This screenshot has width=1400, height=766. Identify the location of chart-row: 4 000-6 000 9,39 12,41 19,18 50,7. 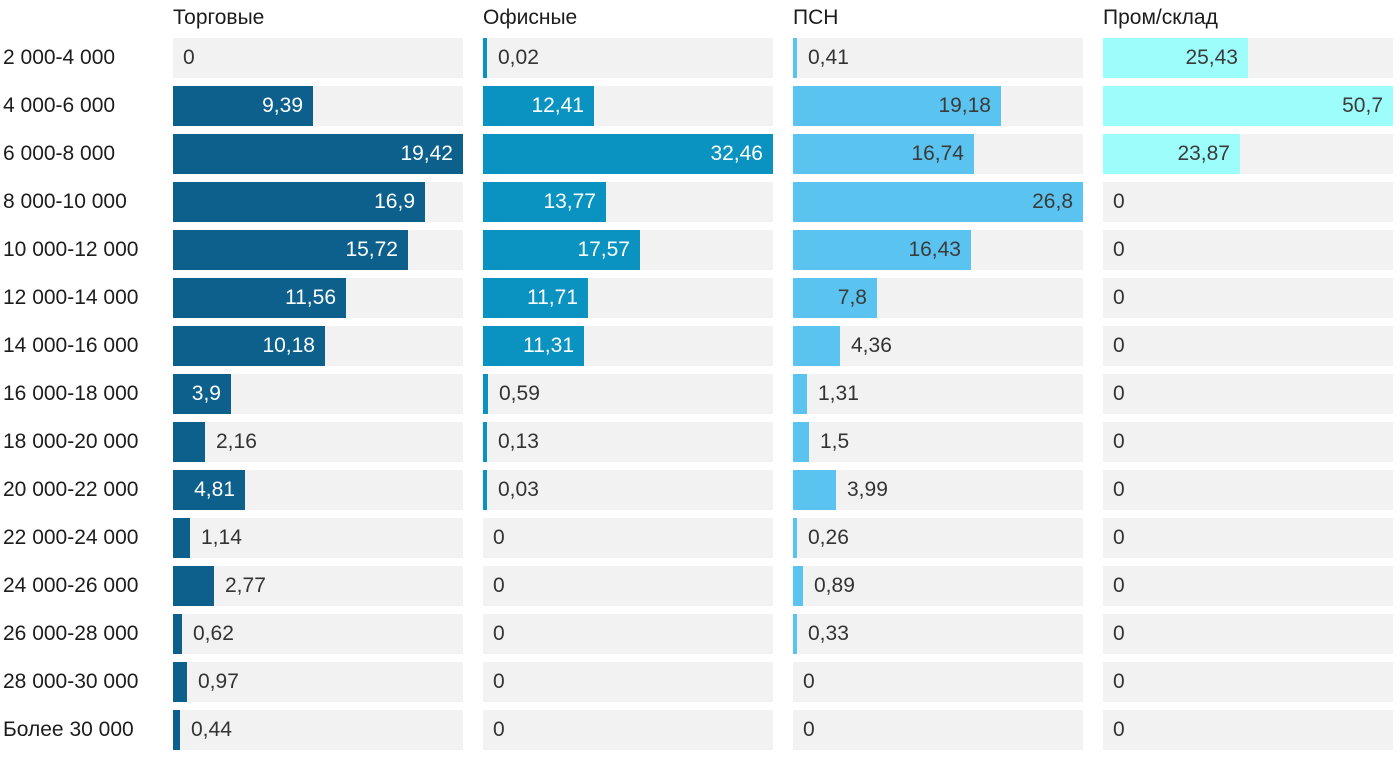
(696, 106).